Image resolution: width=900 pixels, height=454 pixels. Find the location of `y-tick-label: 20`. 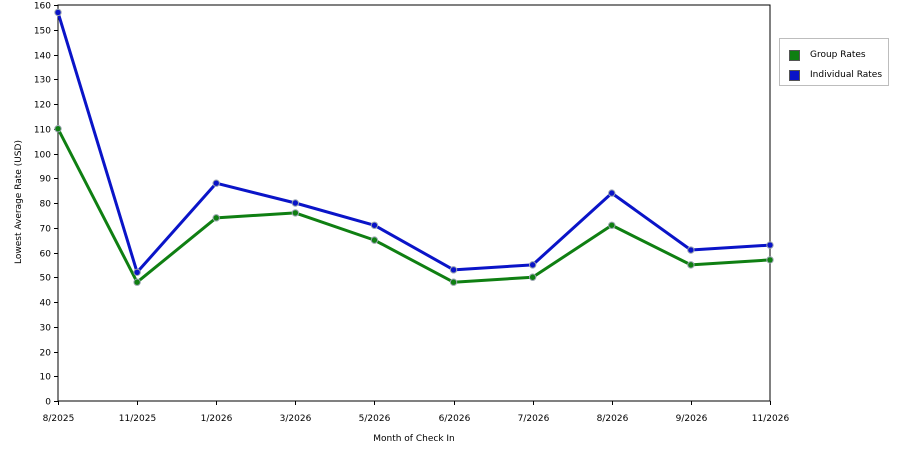

y-tick-label: 20 is located at coordinates (46, 354).